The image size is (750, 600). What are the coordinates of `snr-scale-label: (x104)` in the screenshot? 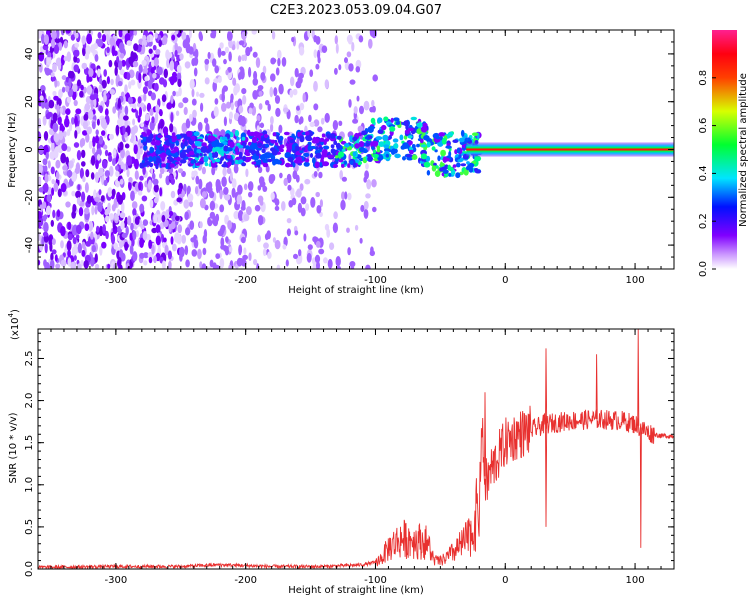 It's located at (14, 324).